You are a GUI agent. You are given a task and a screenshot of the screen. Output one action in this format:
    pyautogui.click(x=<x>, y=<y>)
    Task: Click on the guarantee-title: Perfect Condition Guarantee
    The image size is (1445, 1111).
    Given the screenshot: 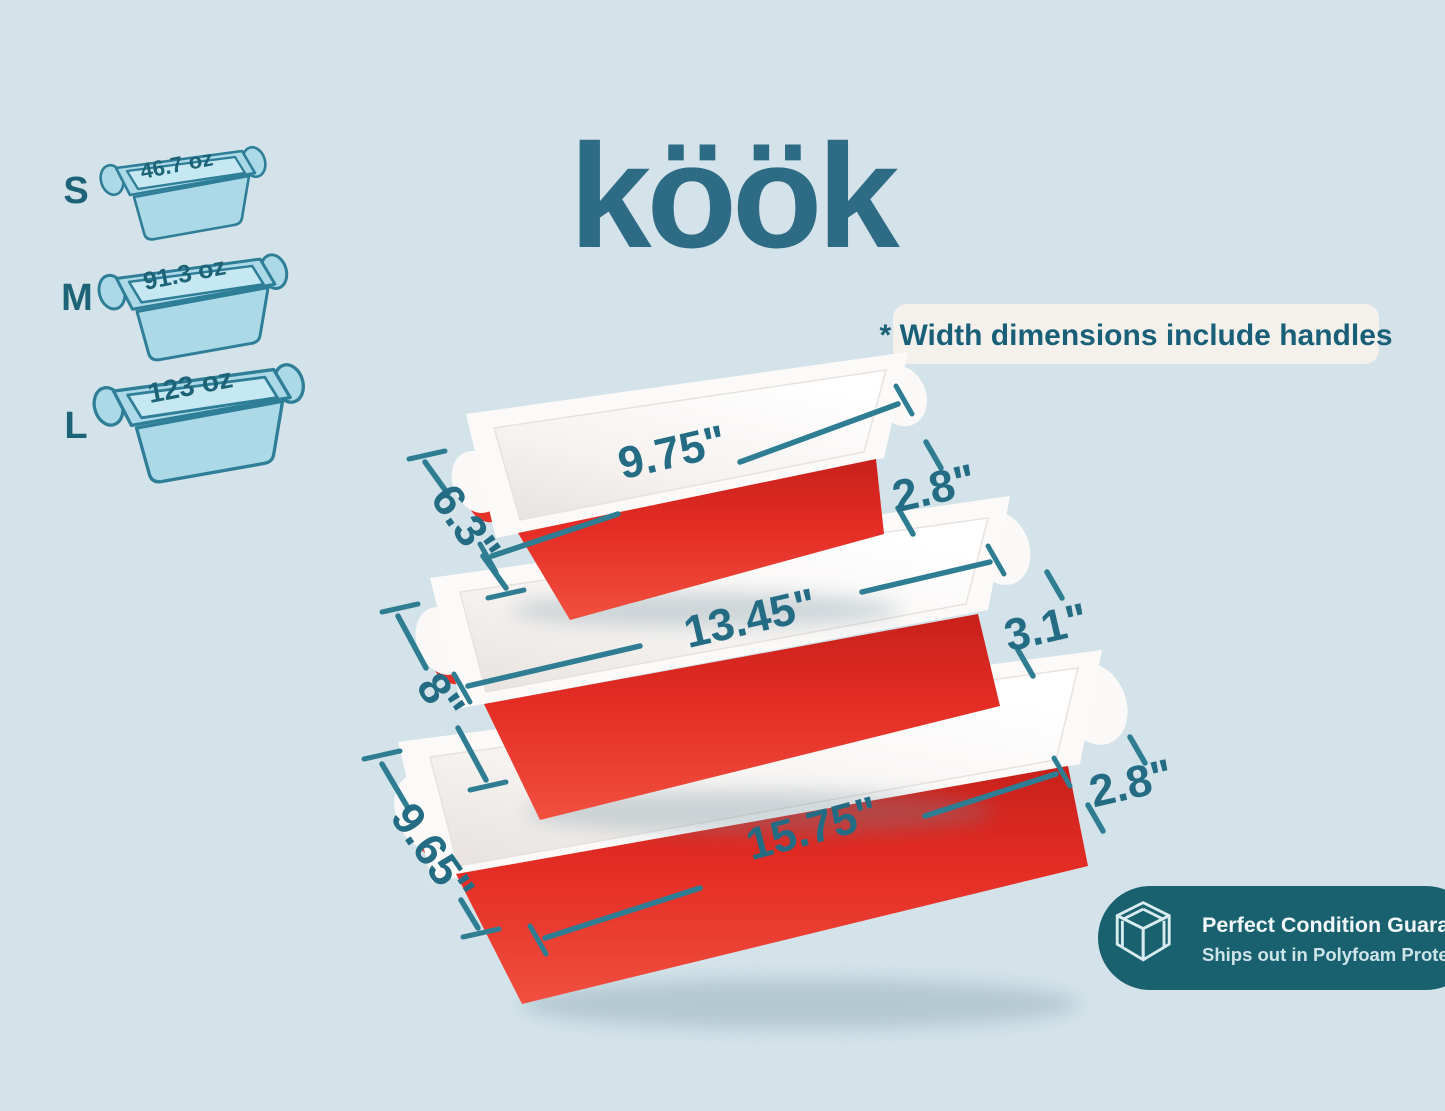 What is the action you would take?
    pyautogui.click(x=1323, y=925)
    